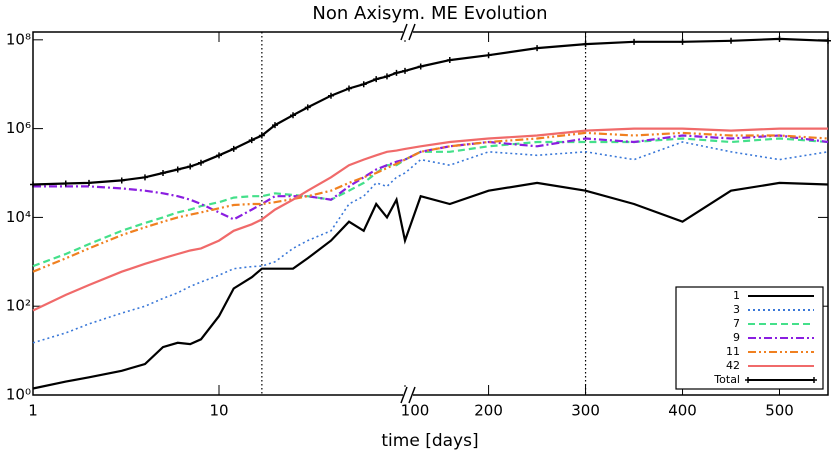 This screenshot has width=831, height=460. What do you see at coordinates (33, 411) in the screenshot?
I see `x-tick-label: 1` at bounding box center [33, 411].